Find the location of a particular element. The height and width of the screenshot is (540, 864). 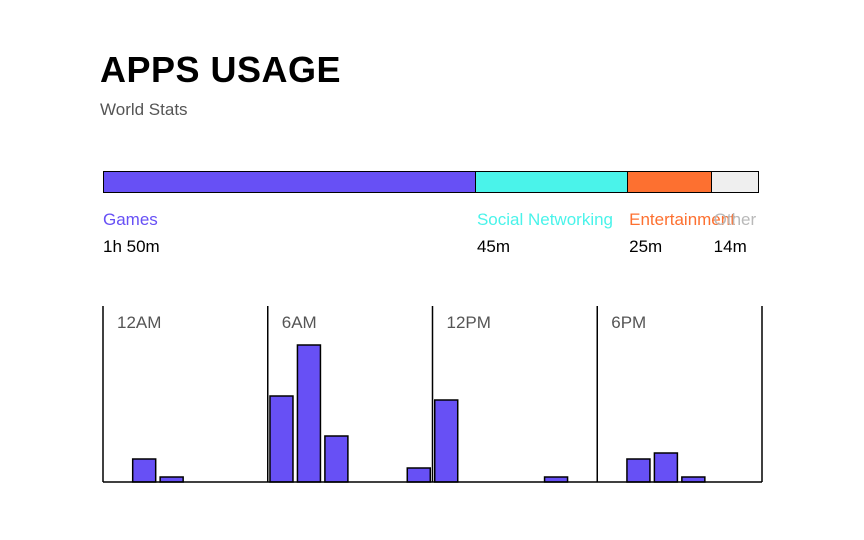

chart-subtitle: World Stats is located at coordinates (144, 109).